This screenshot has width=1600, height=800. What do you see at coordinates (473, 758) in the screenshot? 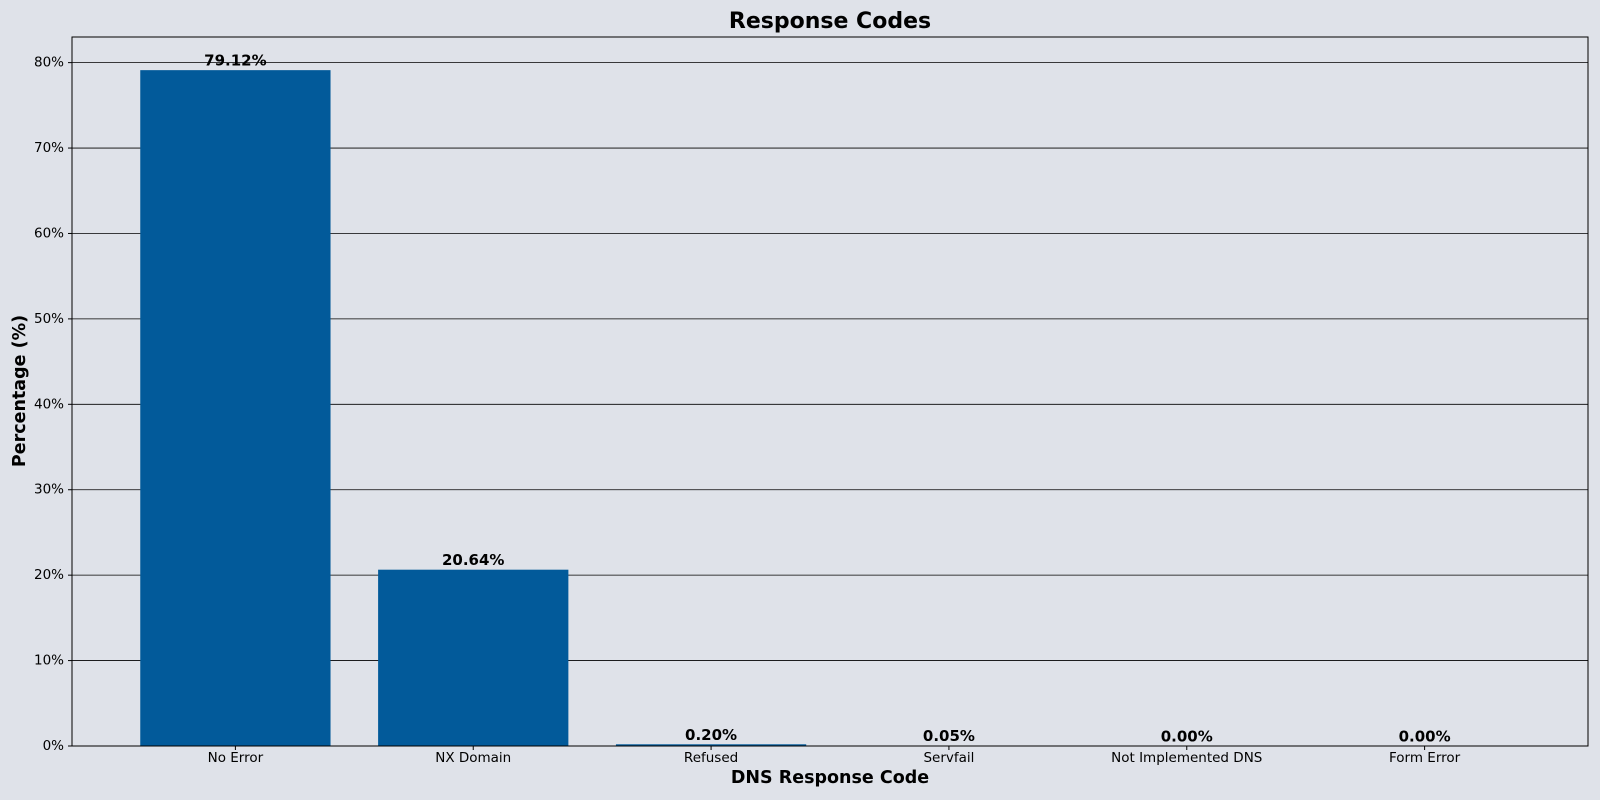
I see `x-tick-label: NX Domain` at bounding box center [473, 758].